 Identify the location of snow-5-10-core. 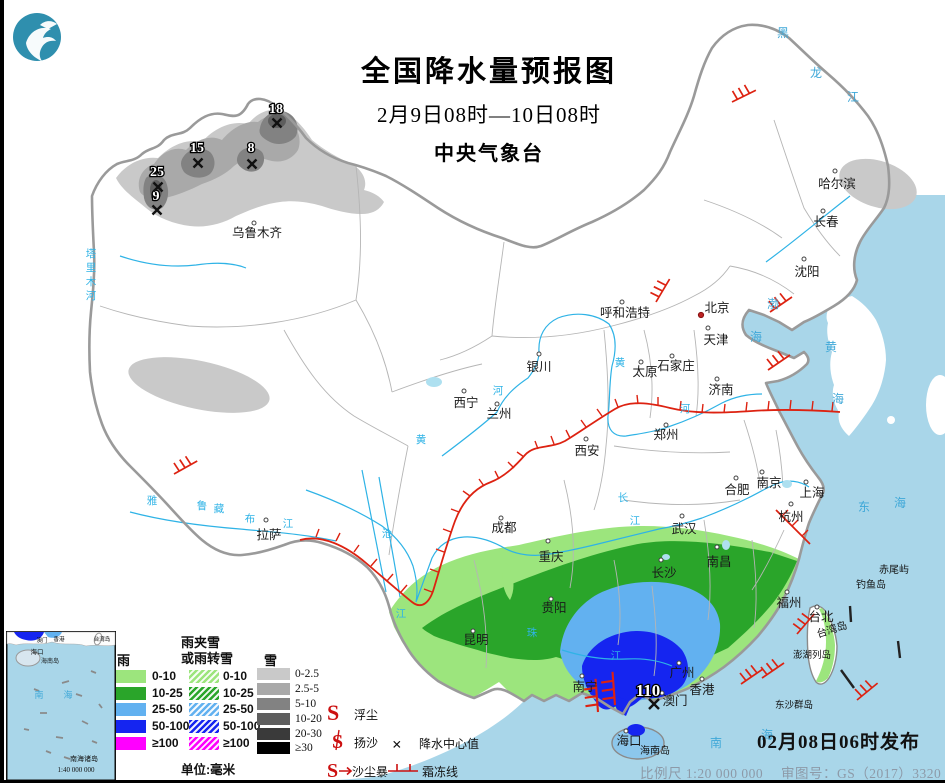
(250, 159).